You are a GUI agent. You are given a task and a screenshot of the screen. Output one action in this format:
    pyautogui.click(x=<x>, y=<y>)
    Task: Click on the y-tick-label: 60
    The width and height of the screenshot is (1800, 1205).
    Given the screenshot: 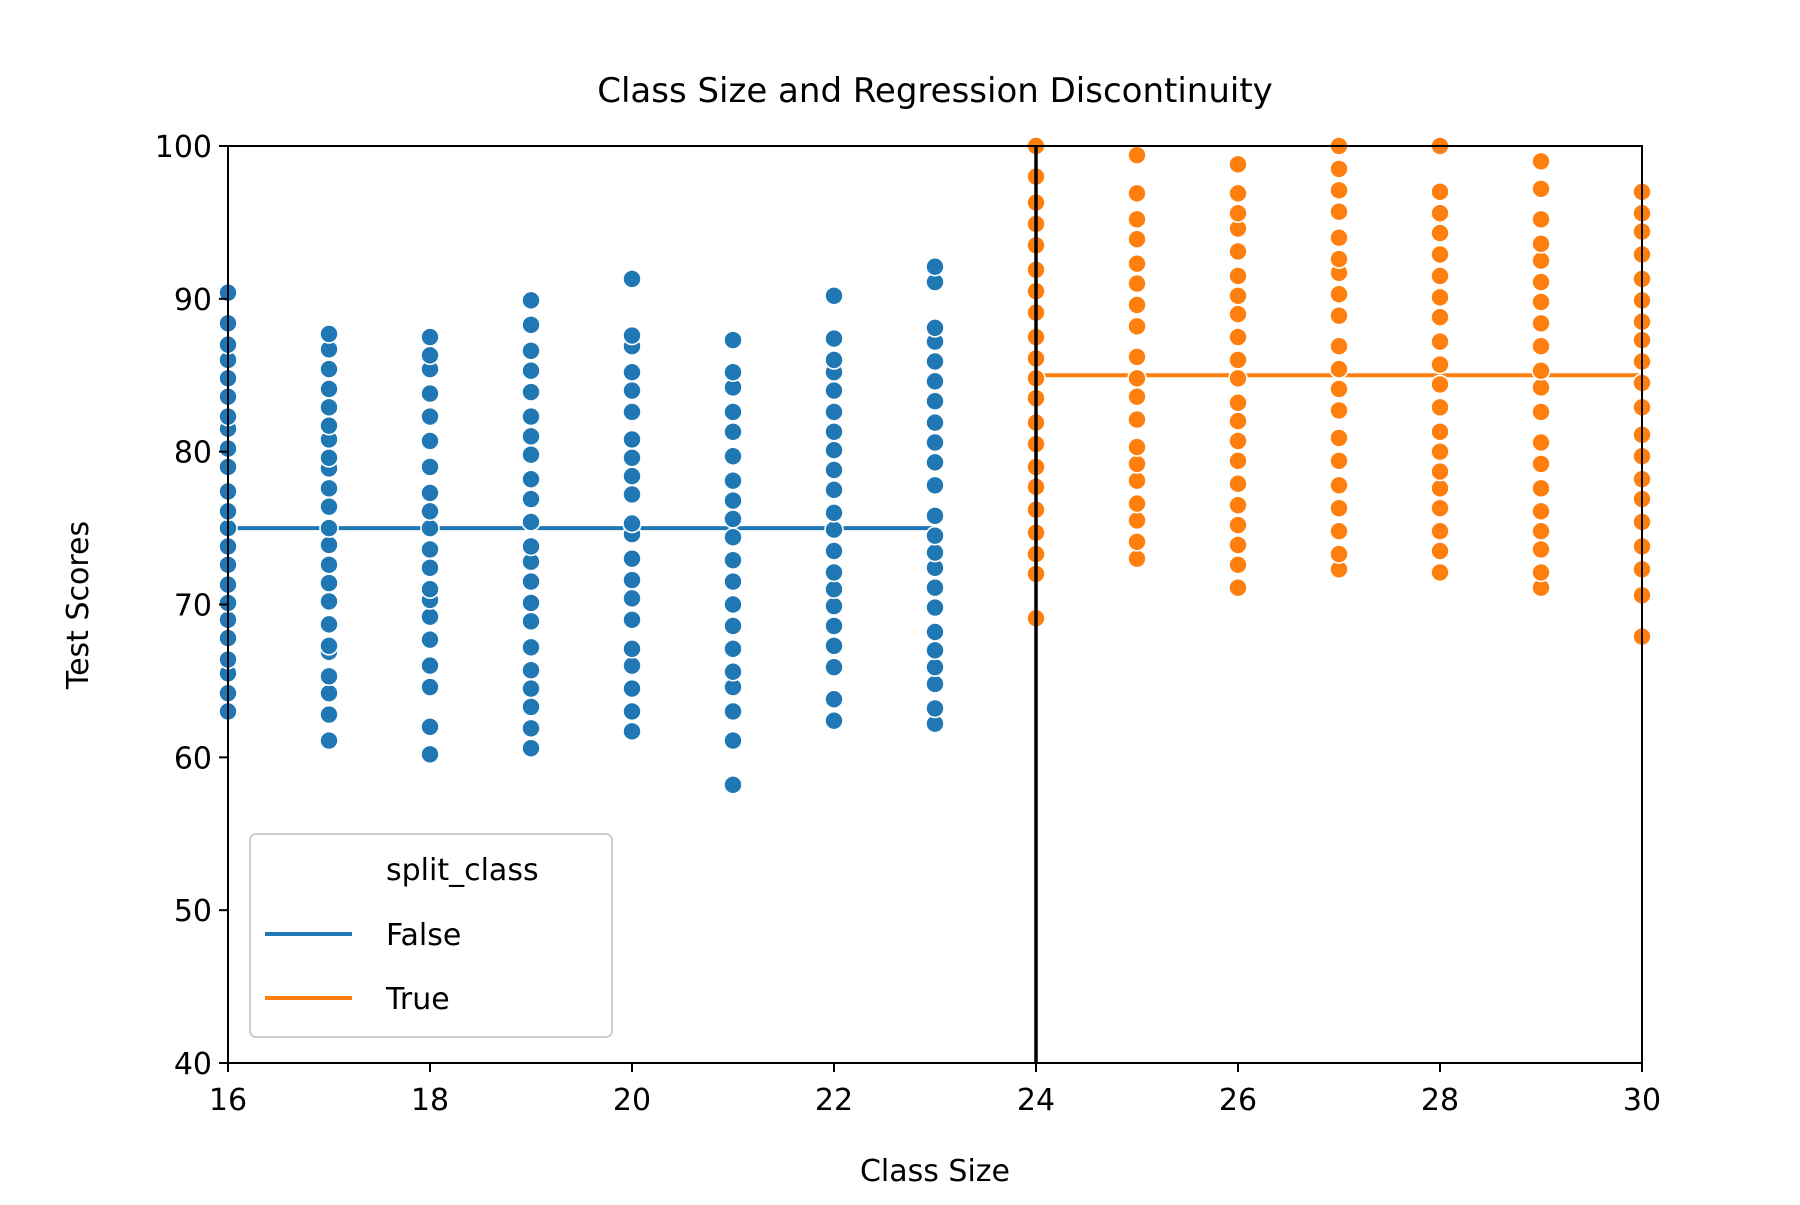 What is the action you would take?
    pyautogui.click(x=193, y=758)
    